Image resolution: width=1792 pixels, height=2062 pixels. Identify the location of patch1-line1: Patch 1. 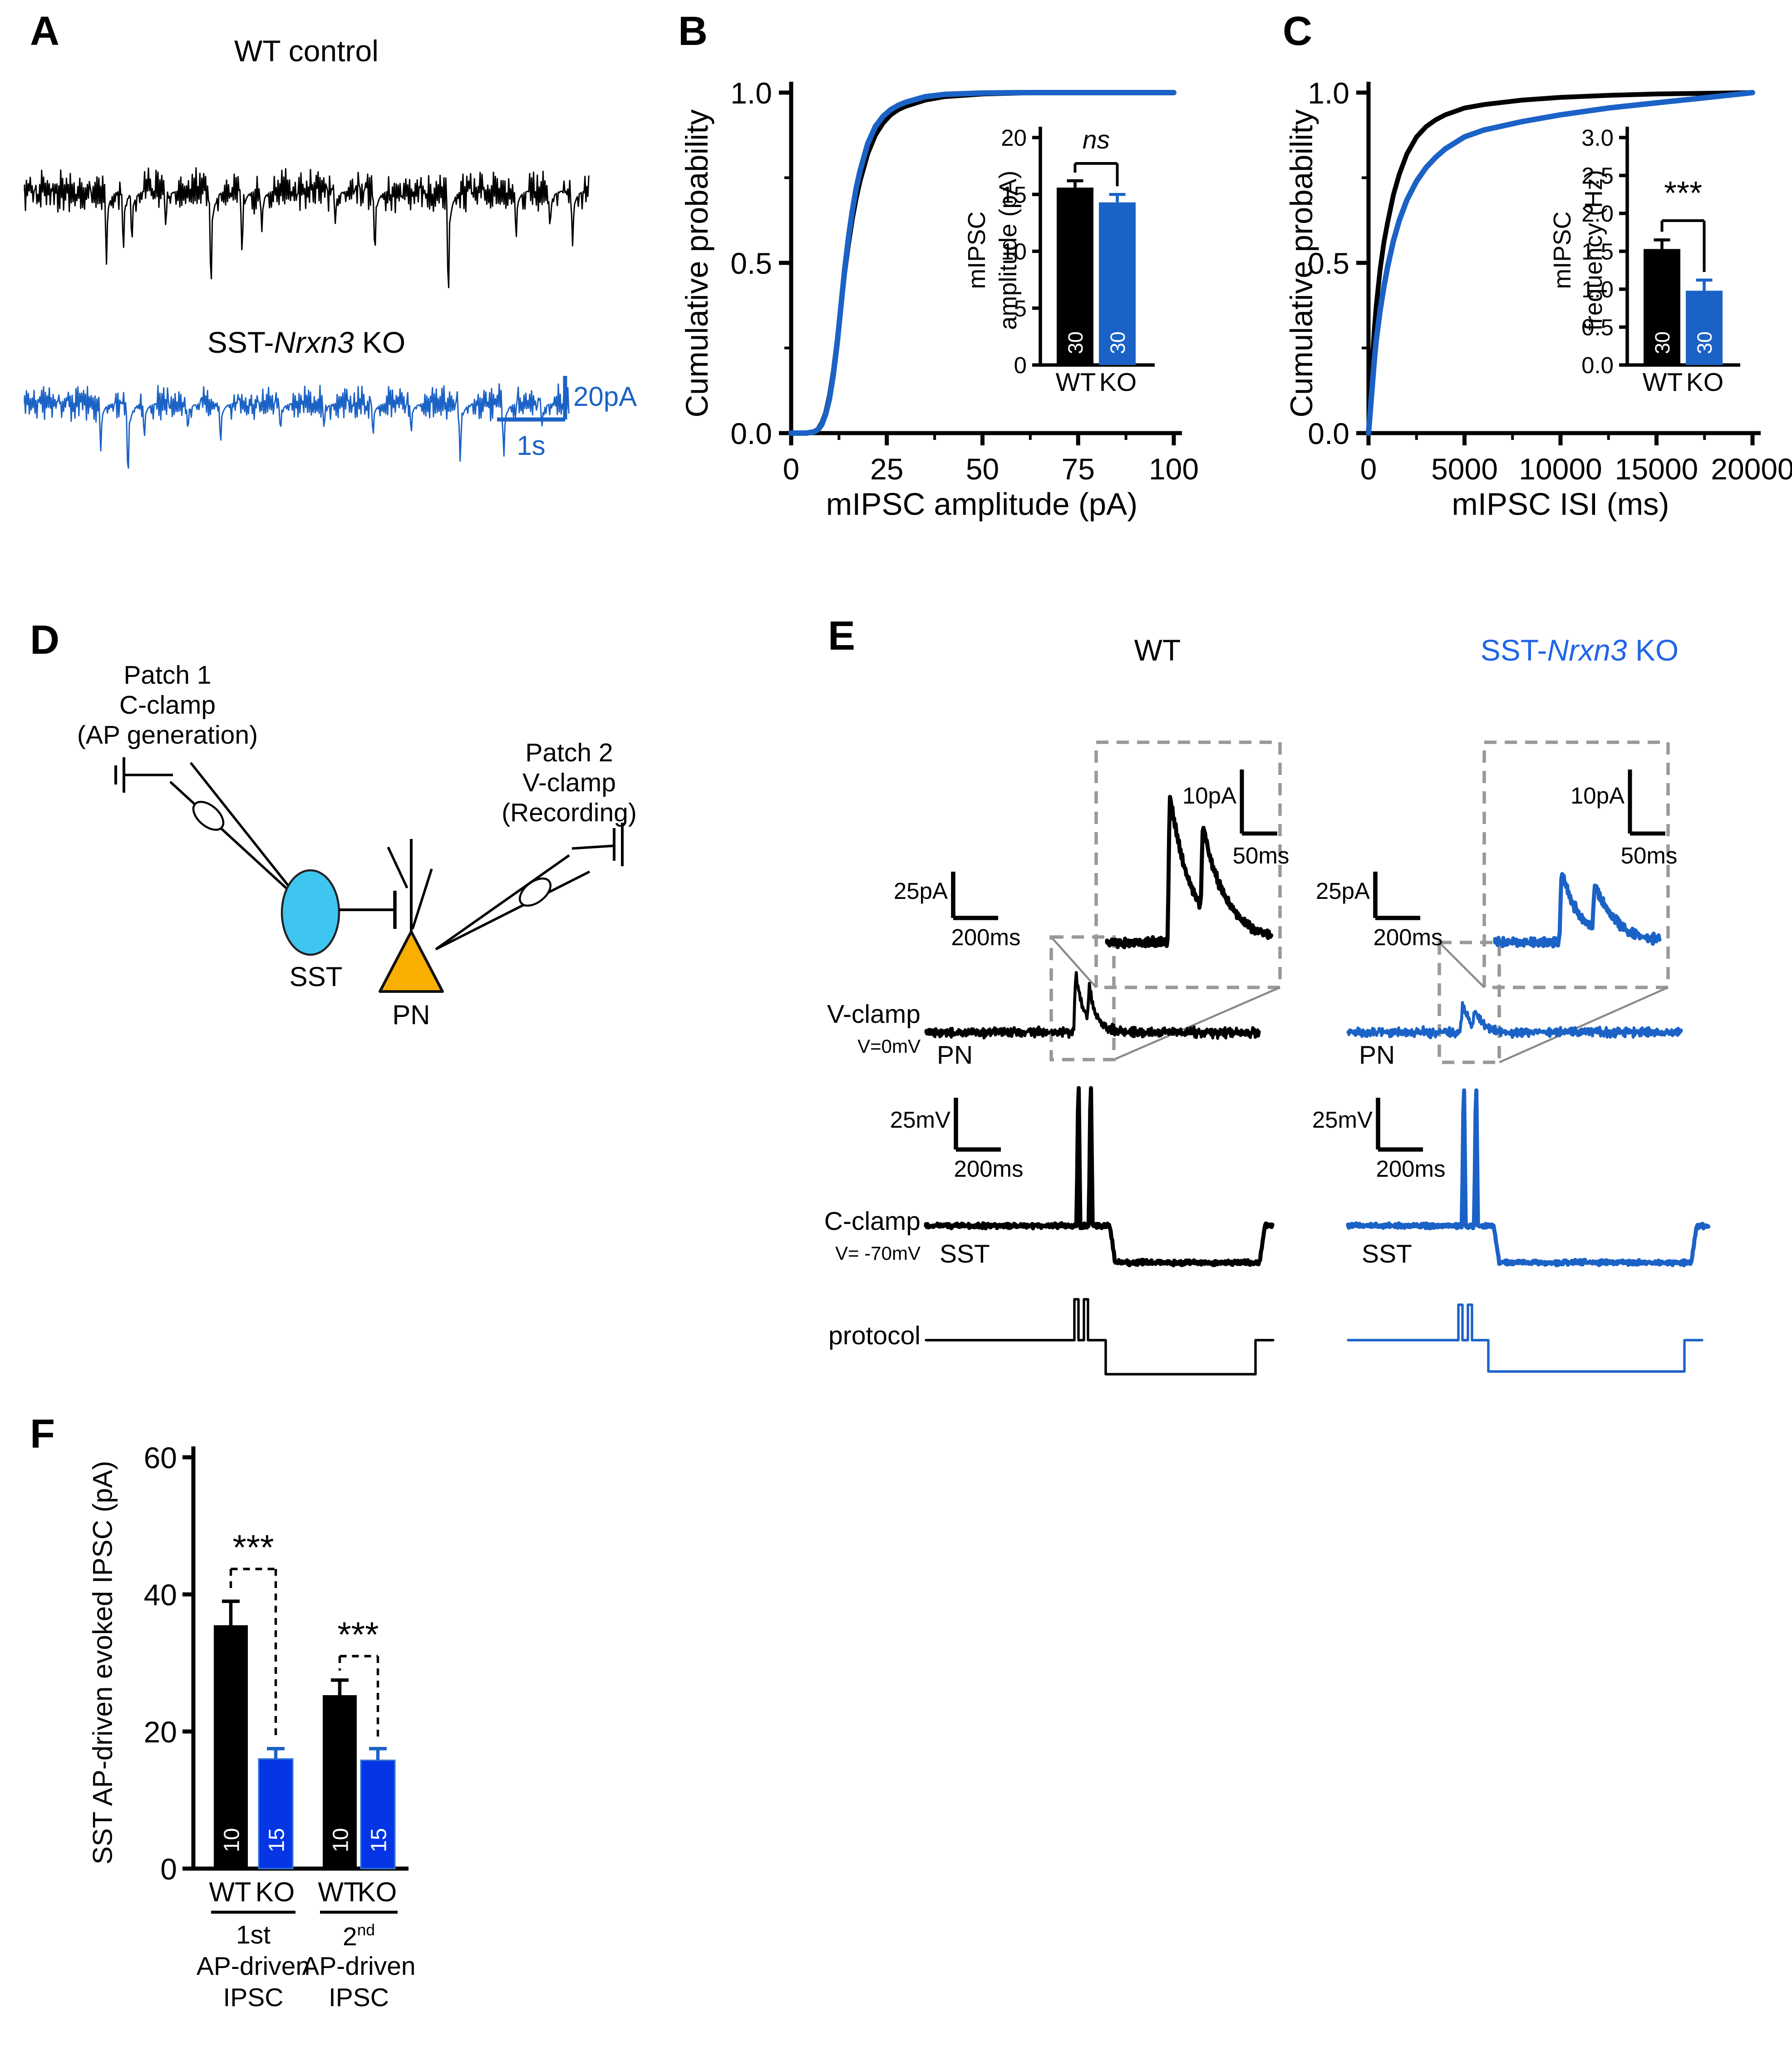
(167, 676).